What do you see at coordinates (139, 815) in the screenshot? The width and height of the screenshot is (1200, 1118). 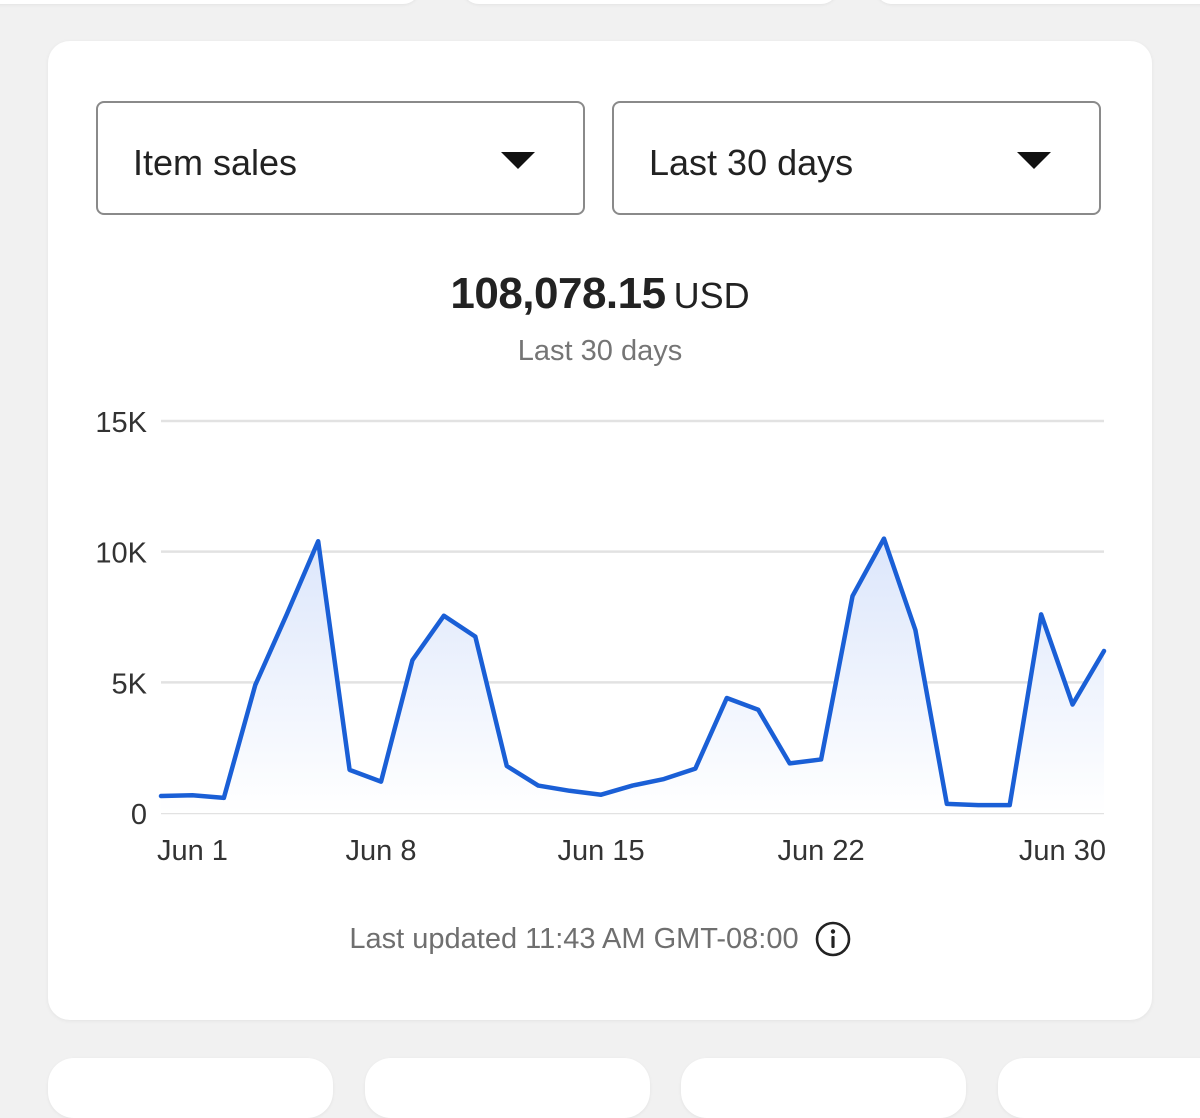 I see `y-tick-label: 0` at bounding box center [139, 815].